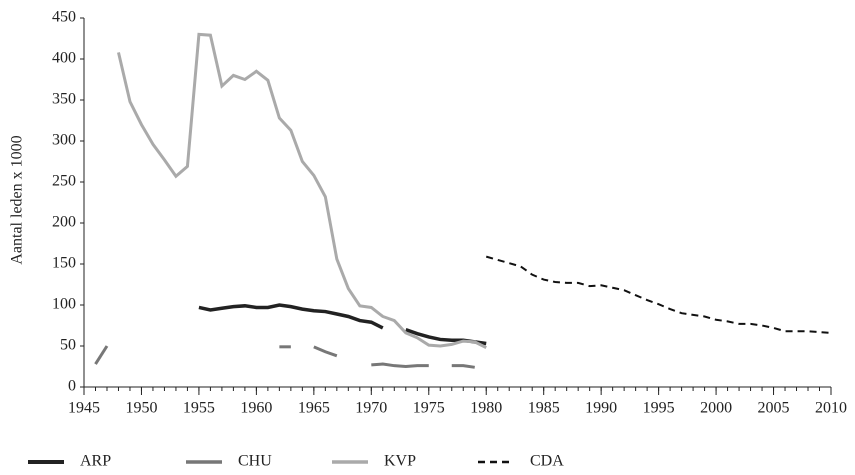  I want to click on y-tick-label: 200, so click(64, 222).